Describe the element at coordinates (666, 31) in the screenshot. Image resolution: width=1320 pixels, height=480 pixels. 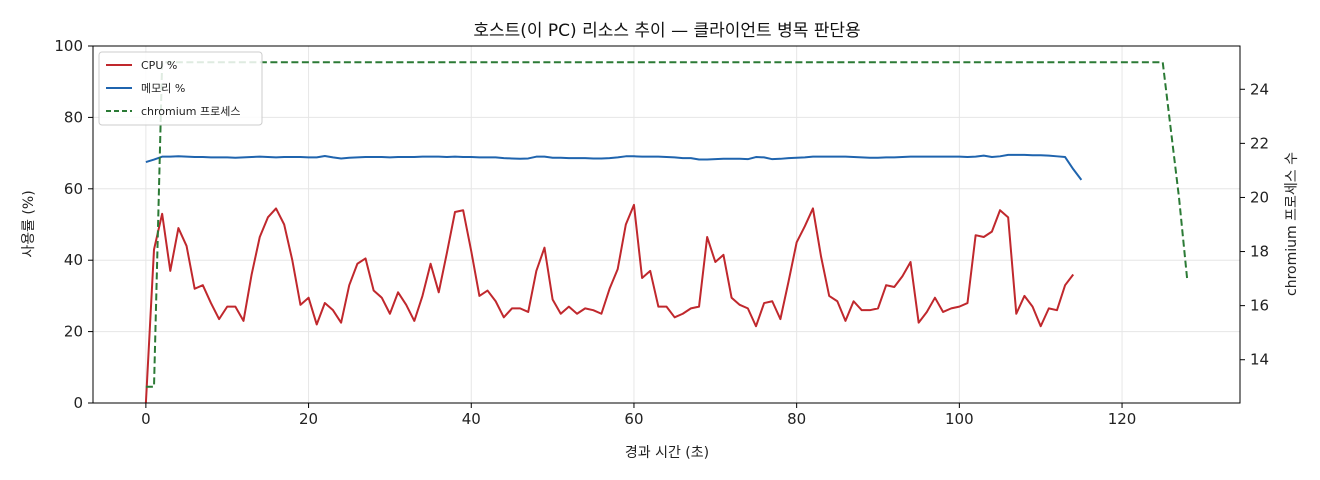
I see `chart-title: 호스트(이 PC) 리소스 추이 — 클라이언트 병목 판단용` at that location.